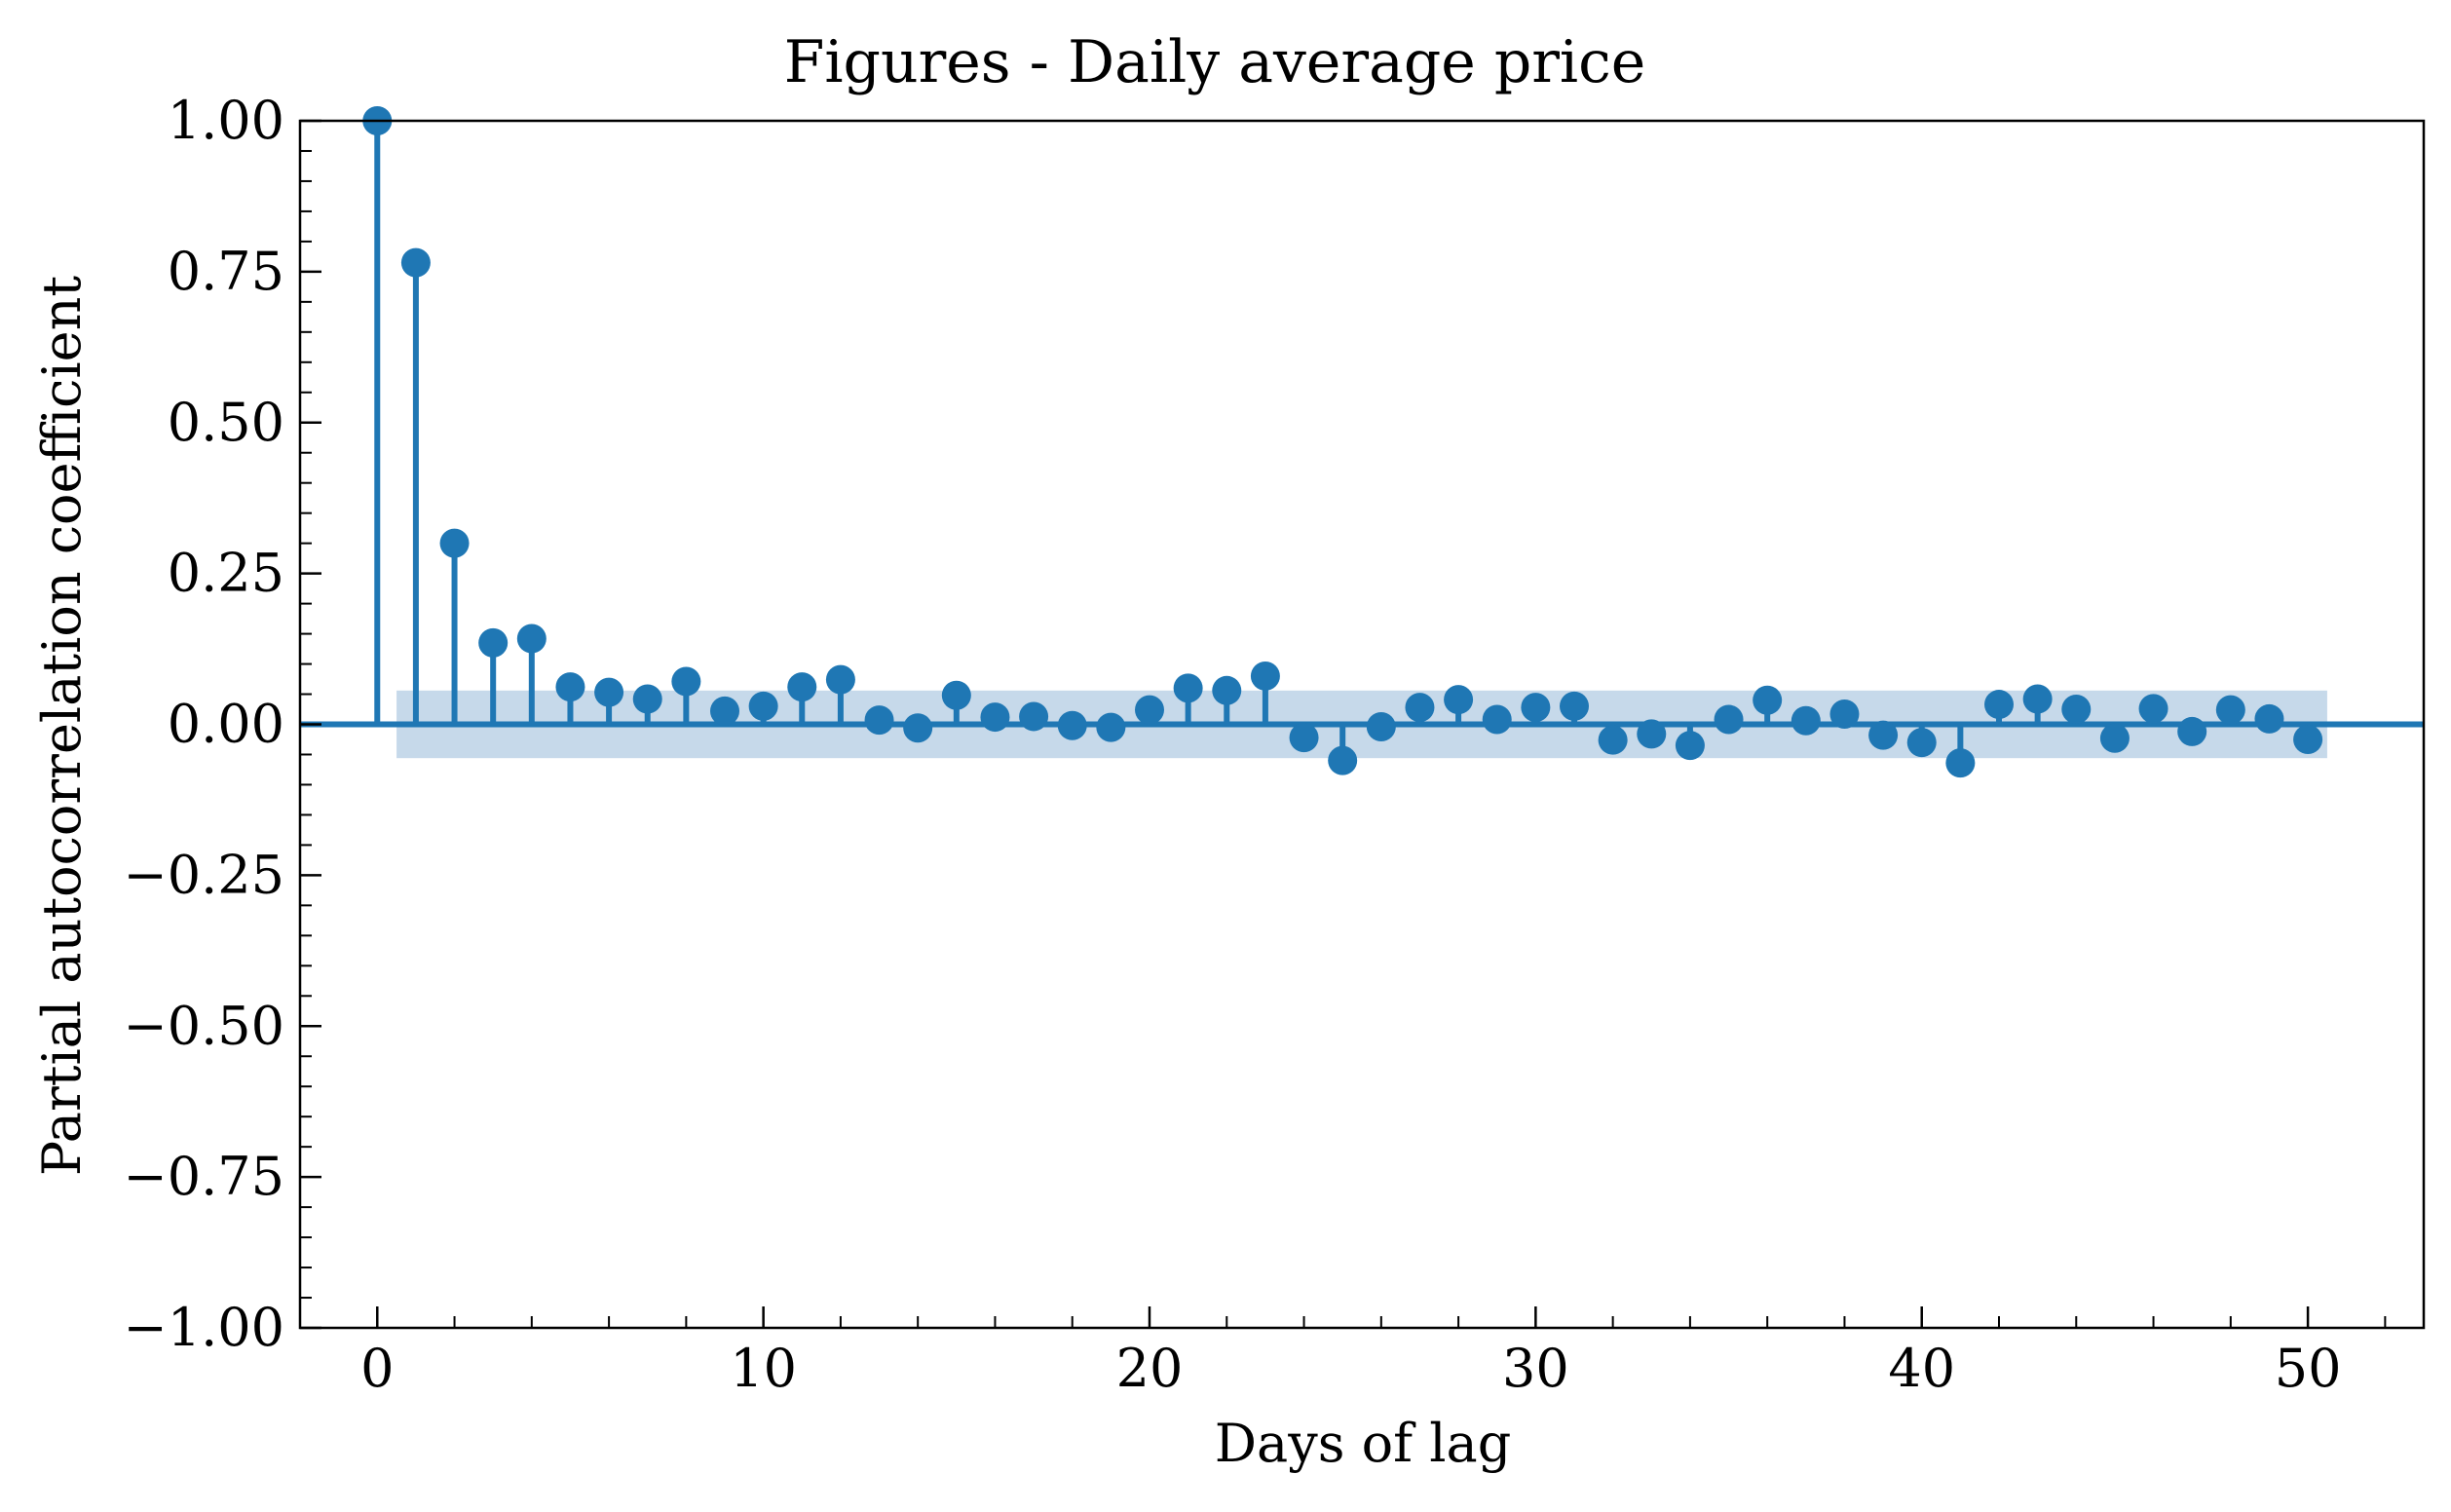 The image size is (2451, 1512). Describe the element at coordinates (62, 726) in the screenshot. I see `y-axis-label: Partial autocorrelation coefficient` at that location.